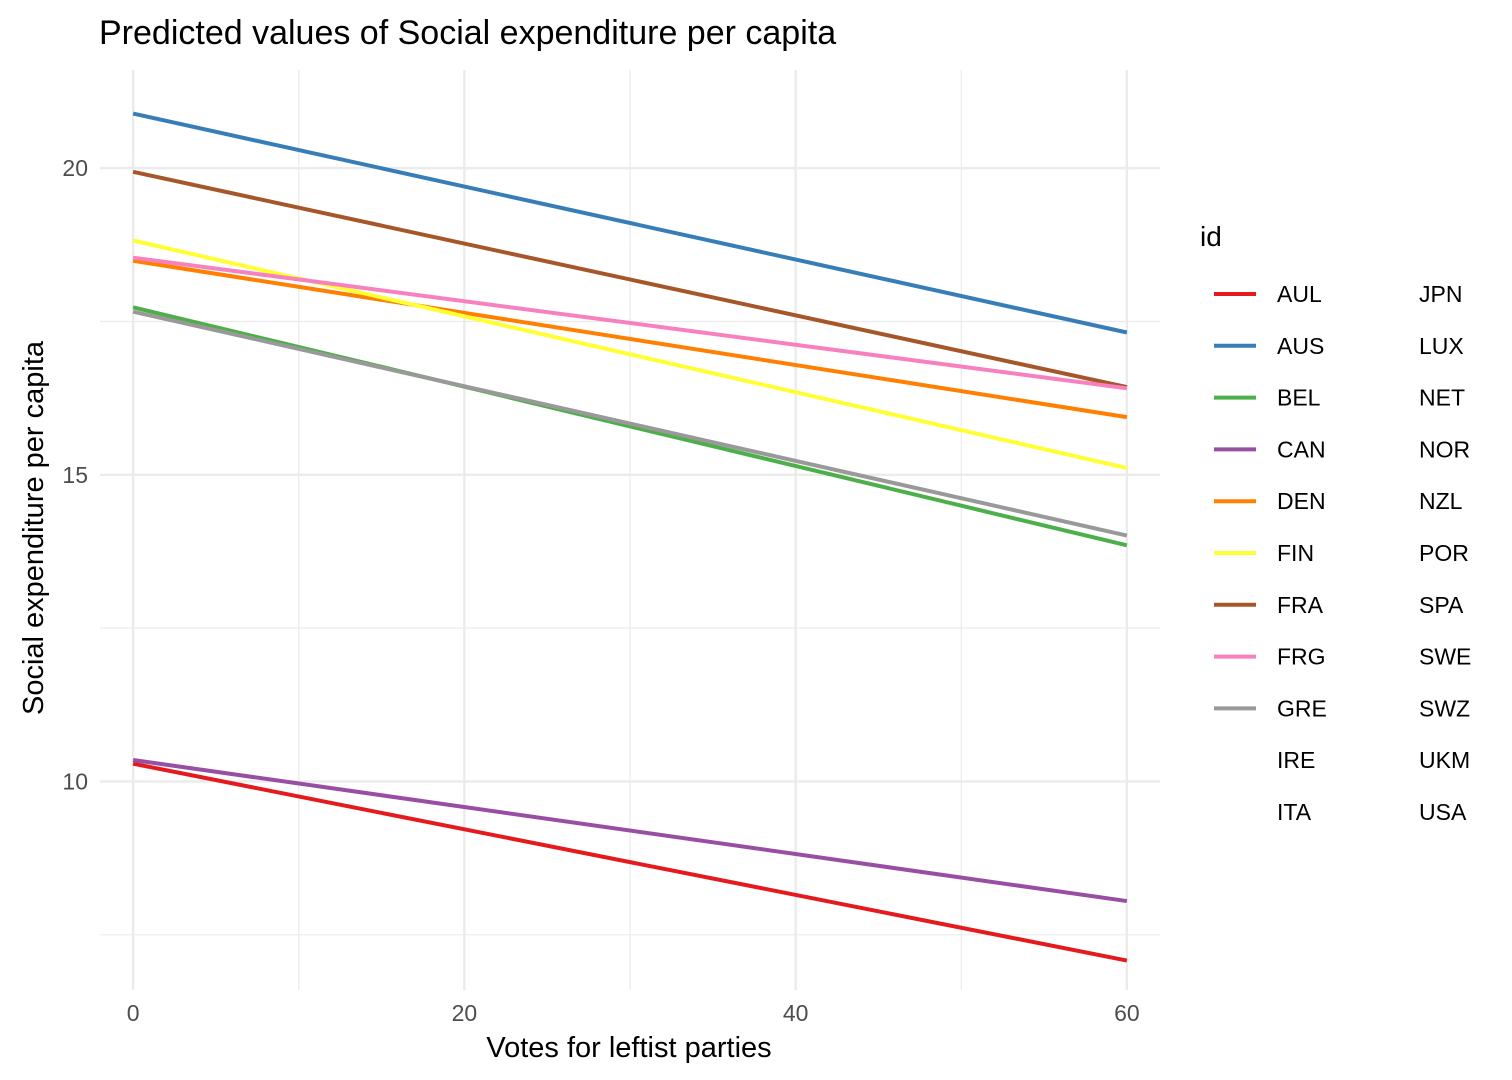 This screenshot has width=1512, height=1080. What do you see at coordinates (1444, 760) in the screenshot?
I see `legend-label-ukm: UKM` at bounding box center [1444, 760].